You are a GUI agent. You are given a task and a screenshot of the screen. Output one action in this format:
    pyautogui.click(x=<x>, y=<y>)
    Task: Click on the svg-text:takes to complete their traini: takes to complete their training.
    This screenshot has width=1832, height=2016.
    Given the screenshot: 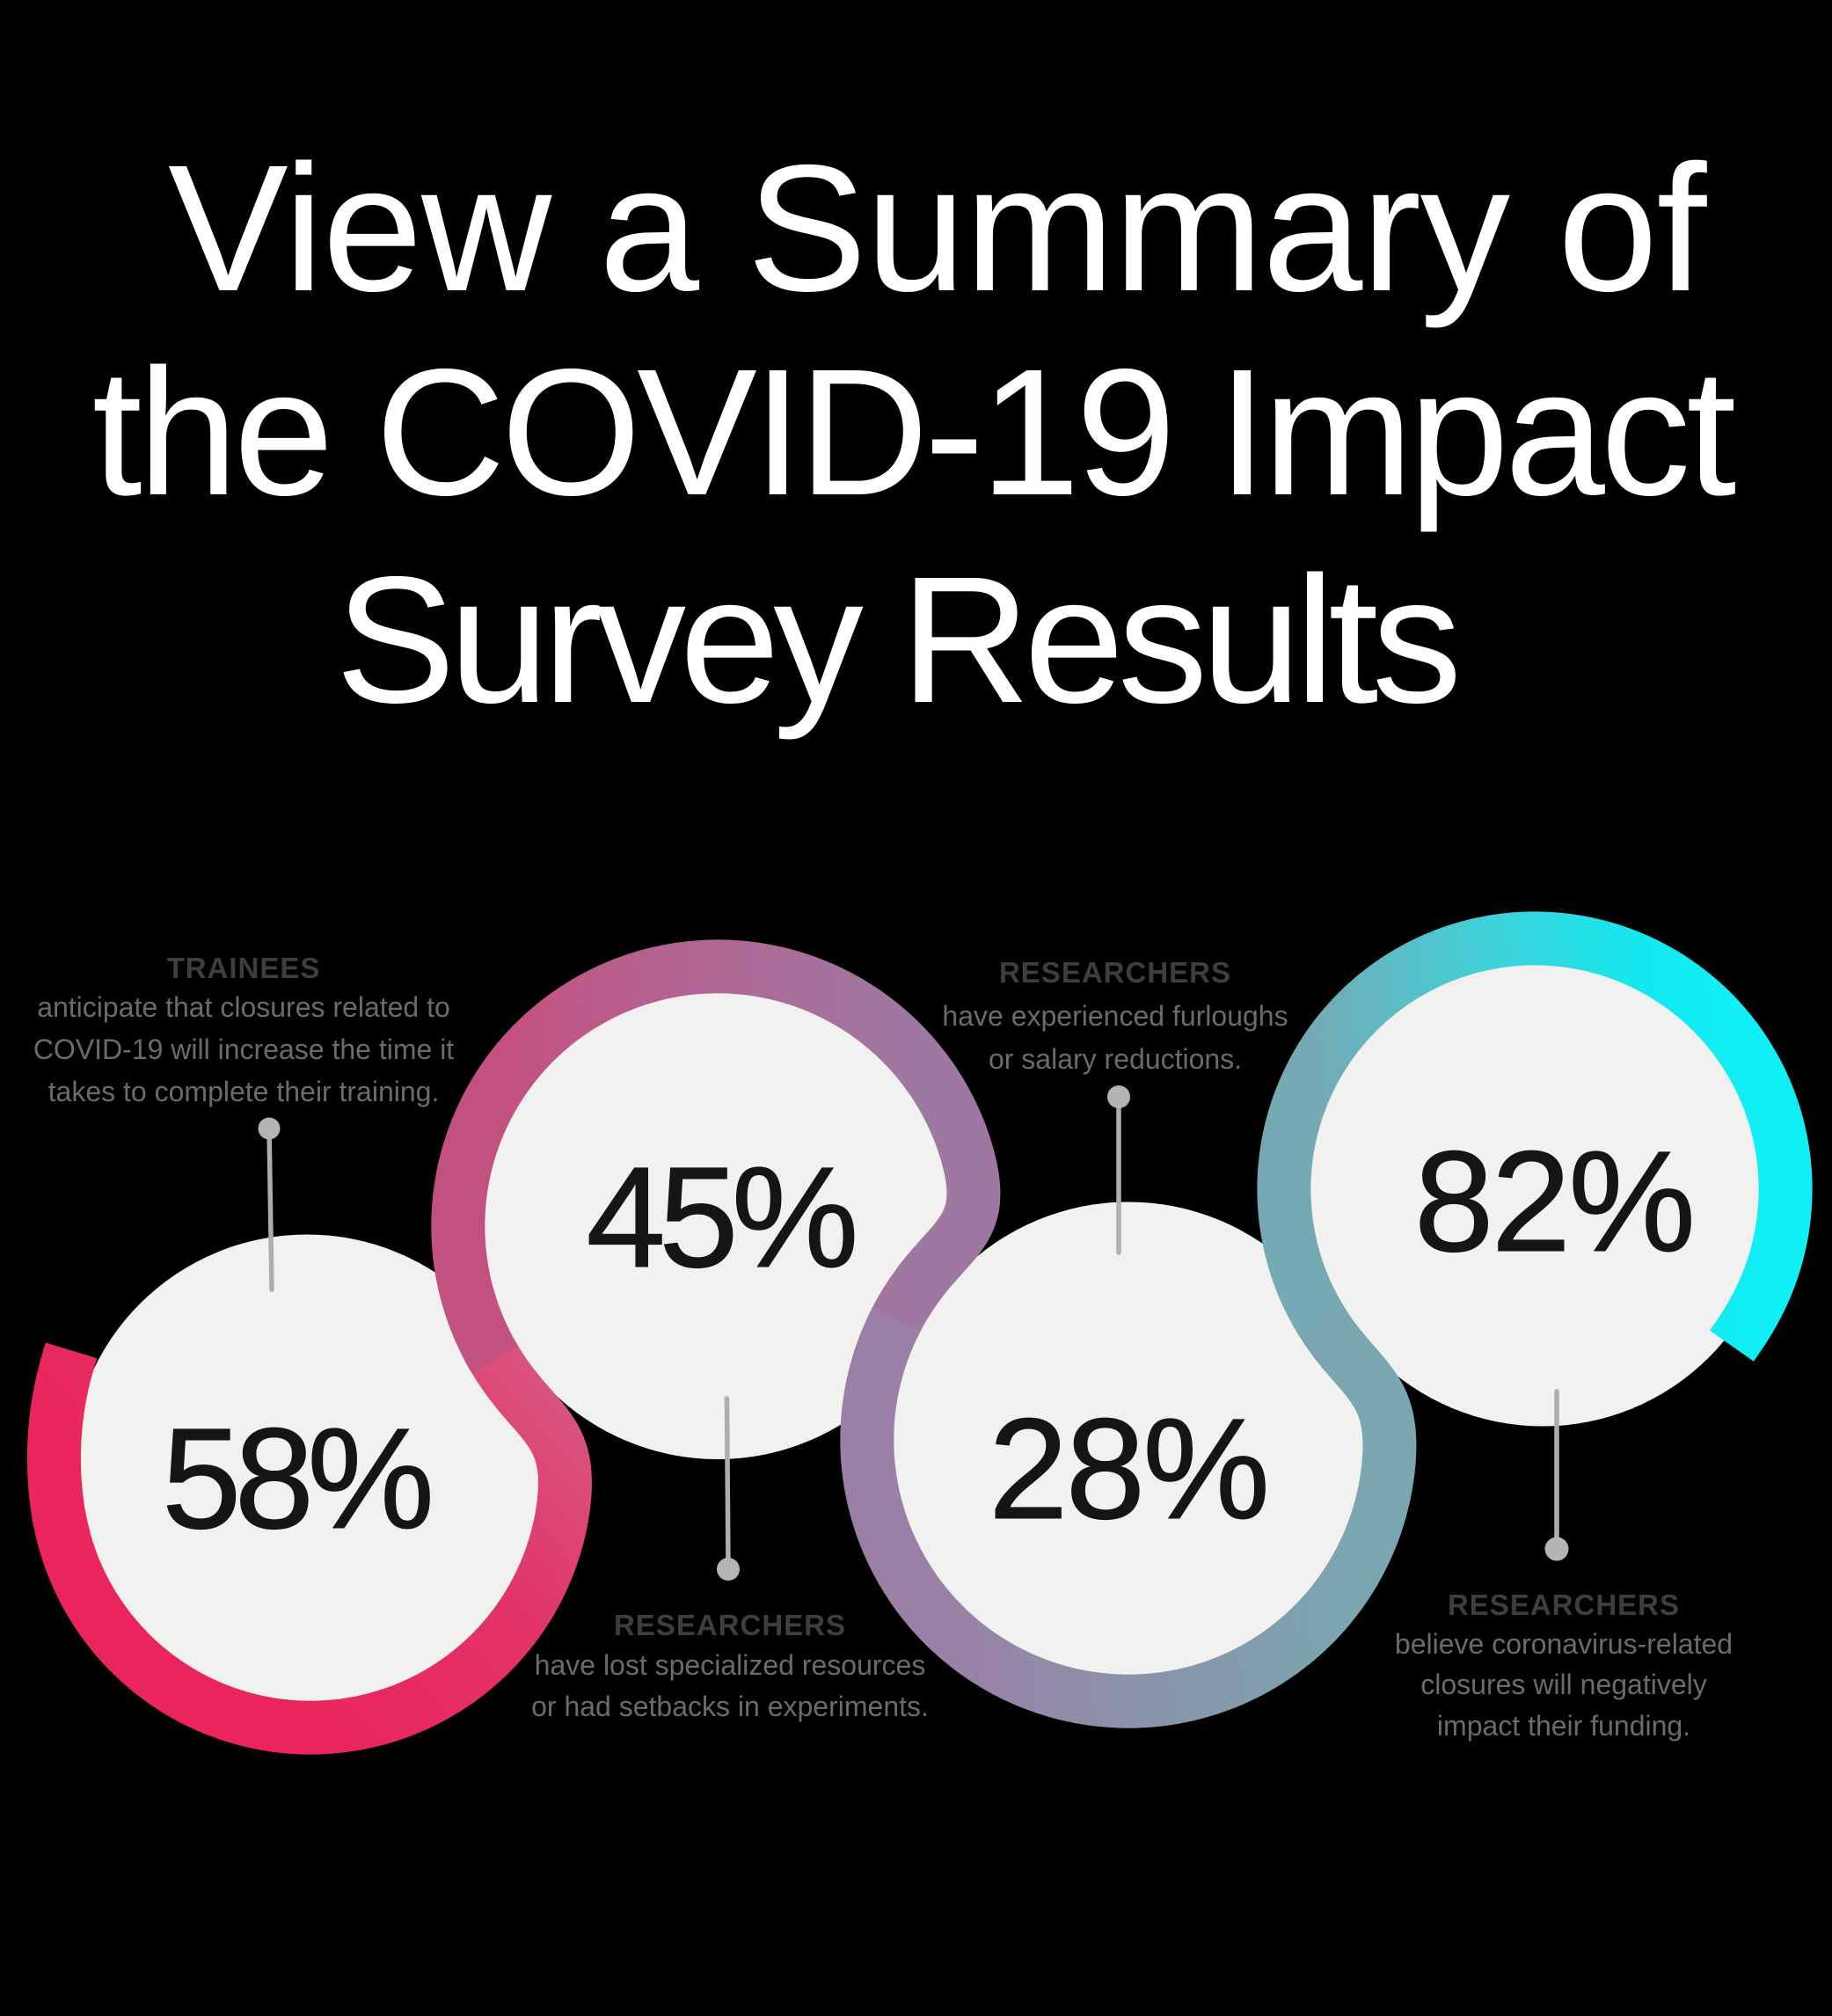 What is the action you would take?
    pyautogui.click(x=244, y=1091)
    